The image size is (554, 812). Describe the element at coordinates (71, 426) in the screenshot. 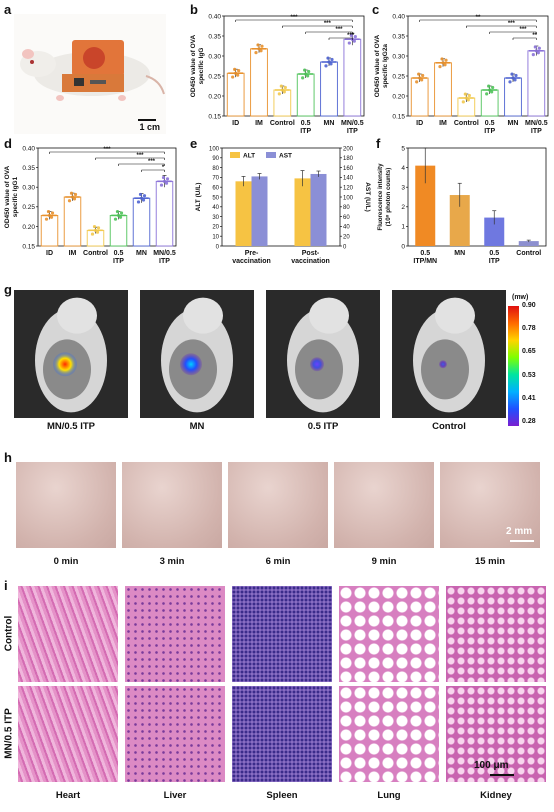

I see `ivis-label-1: MN/0.5 ITP` at that location.